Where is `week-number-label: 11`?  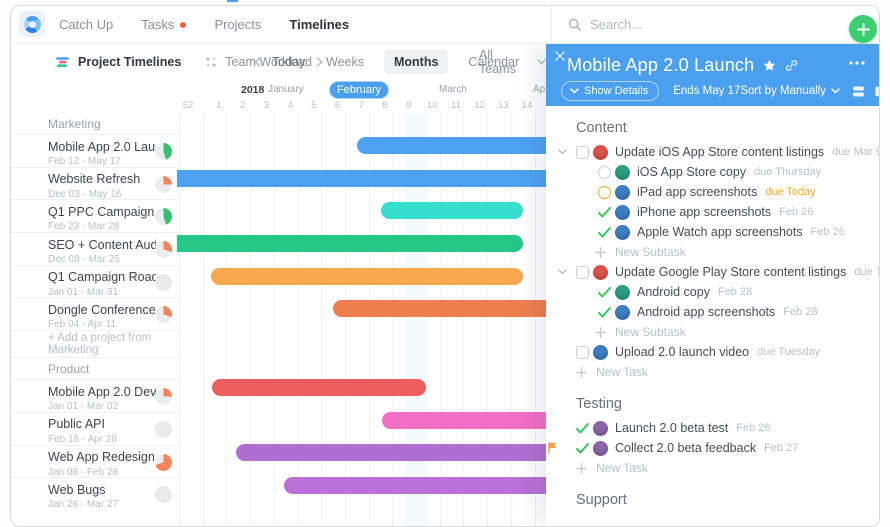 week-number-label: 11 is located at coordinates (456, 105).